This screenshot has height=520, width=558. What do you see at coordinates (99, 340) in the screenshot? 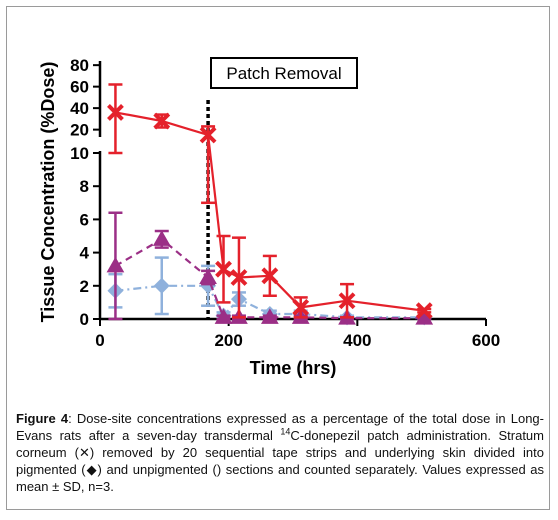
I see `x-tick-label: 0` at bounding box center [99, 340].